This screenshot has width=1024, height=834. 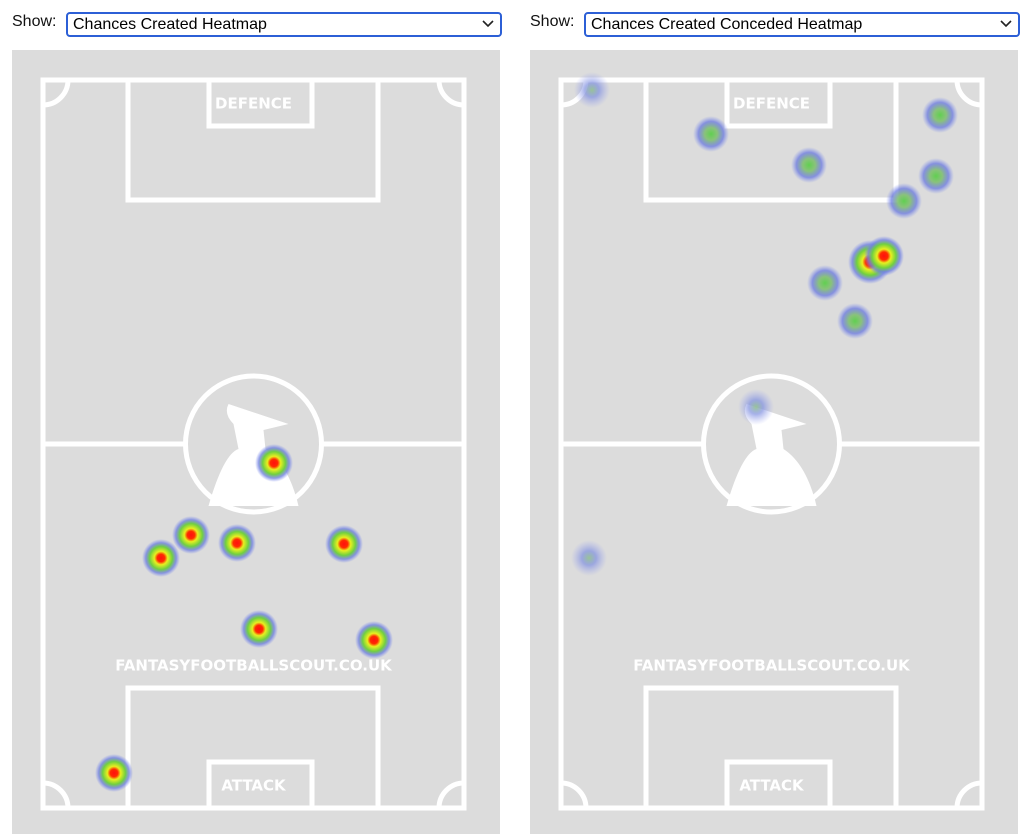 What do you see at coordinates (170, 24) in the screenshot?
I see `selected-option: Chances Created Heatmap` at bounding box center [170, 24].